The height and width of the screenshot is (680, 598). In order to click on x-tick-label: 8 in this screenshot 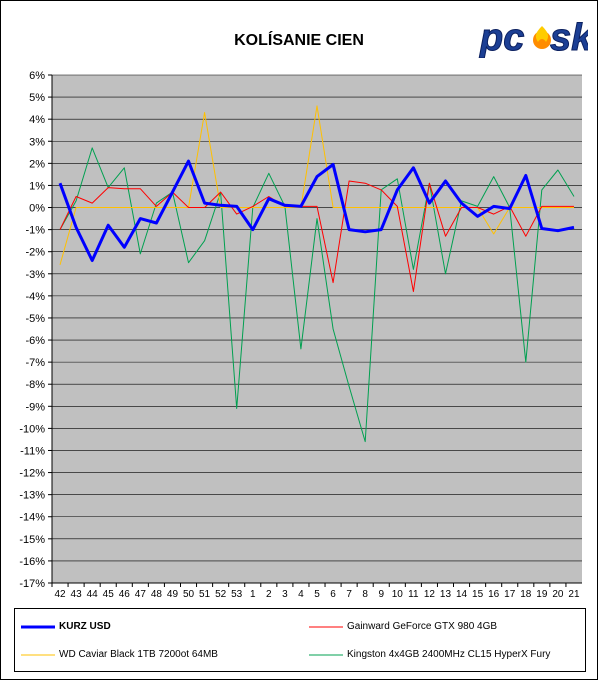, I will do `click(365, 594)`.